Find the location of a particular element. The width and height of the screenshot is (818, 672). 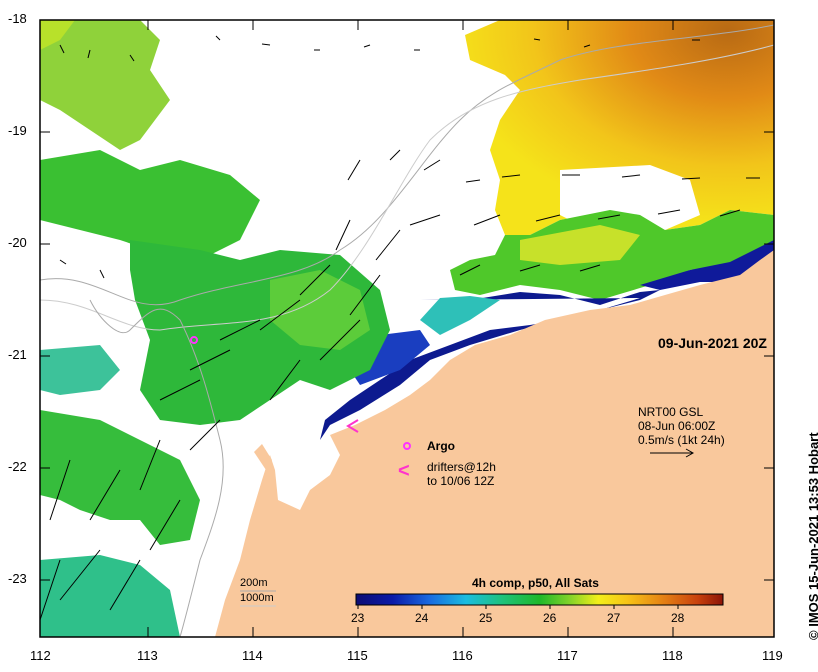

current-scale-arrowhead is located at coordinates (690, 453).